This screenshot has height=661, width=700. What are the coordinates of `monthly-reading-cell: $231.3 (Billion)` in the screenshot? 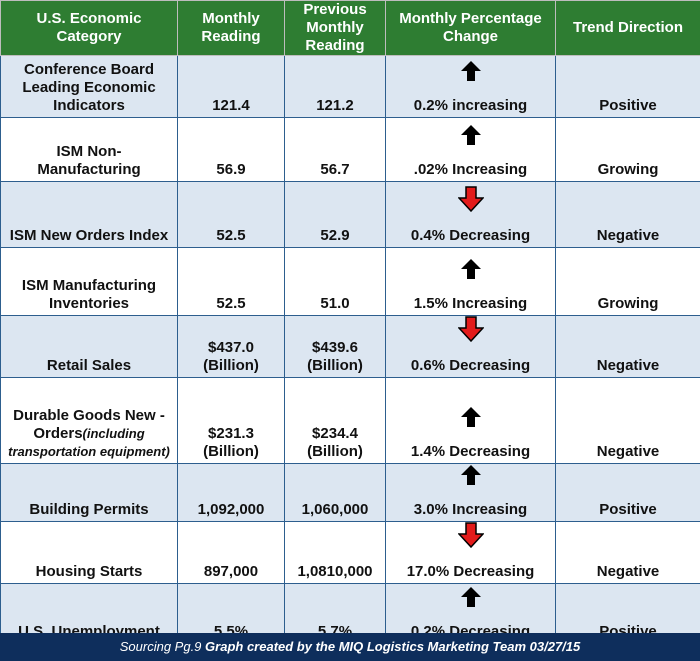 It's located at (231, 420).